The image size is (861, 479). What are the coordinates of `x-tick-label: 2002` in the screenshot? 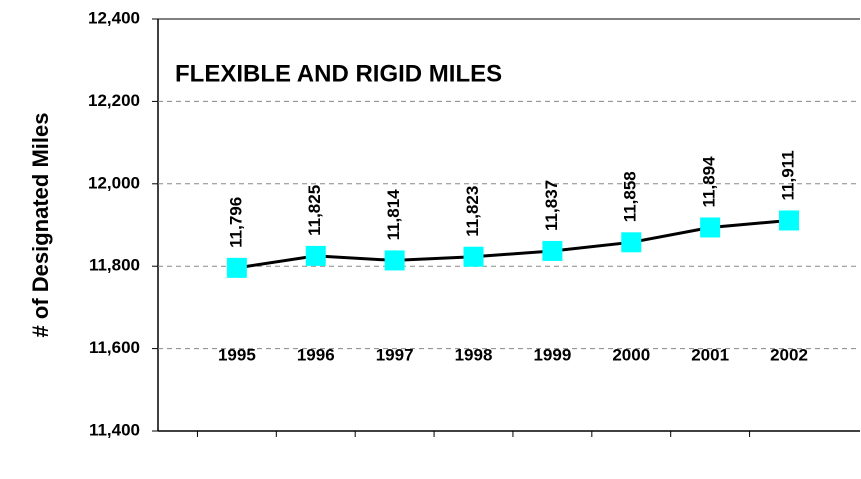 It's located at (789, 354).